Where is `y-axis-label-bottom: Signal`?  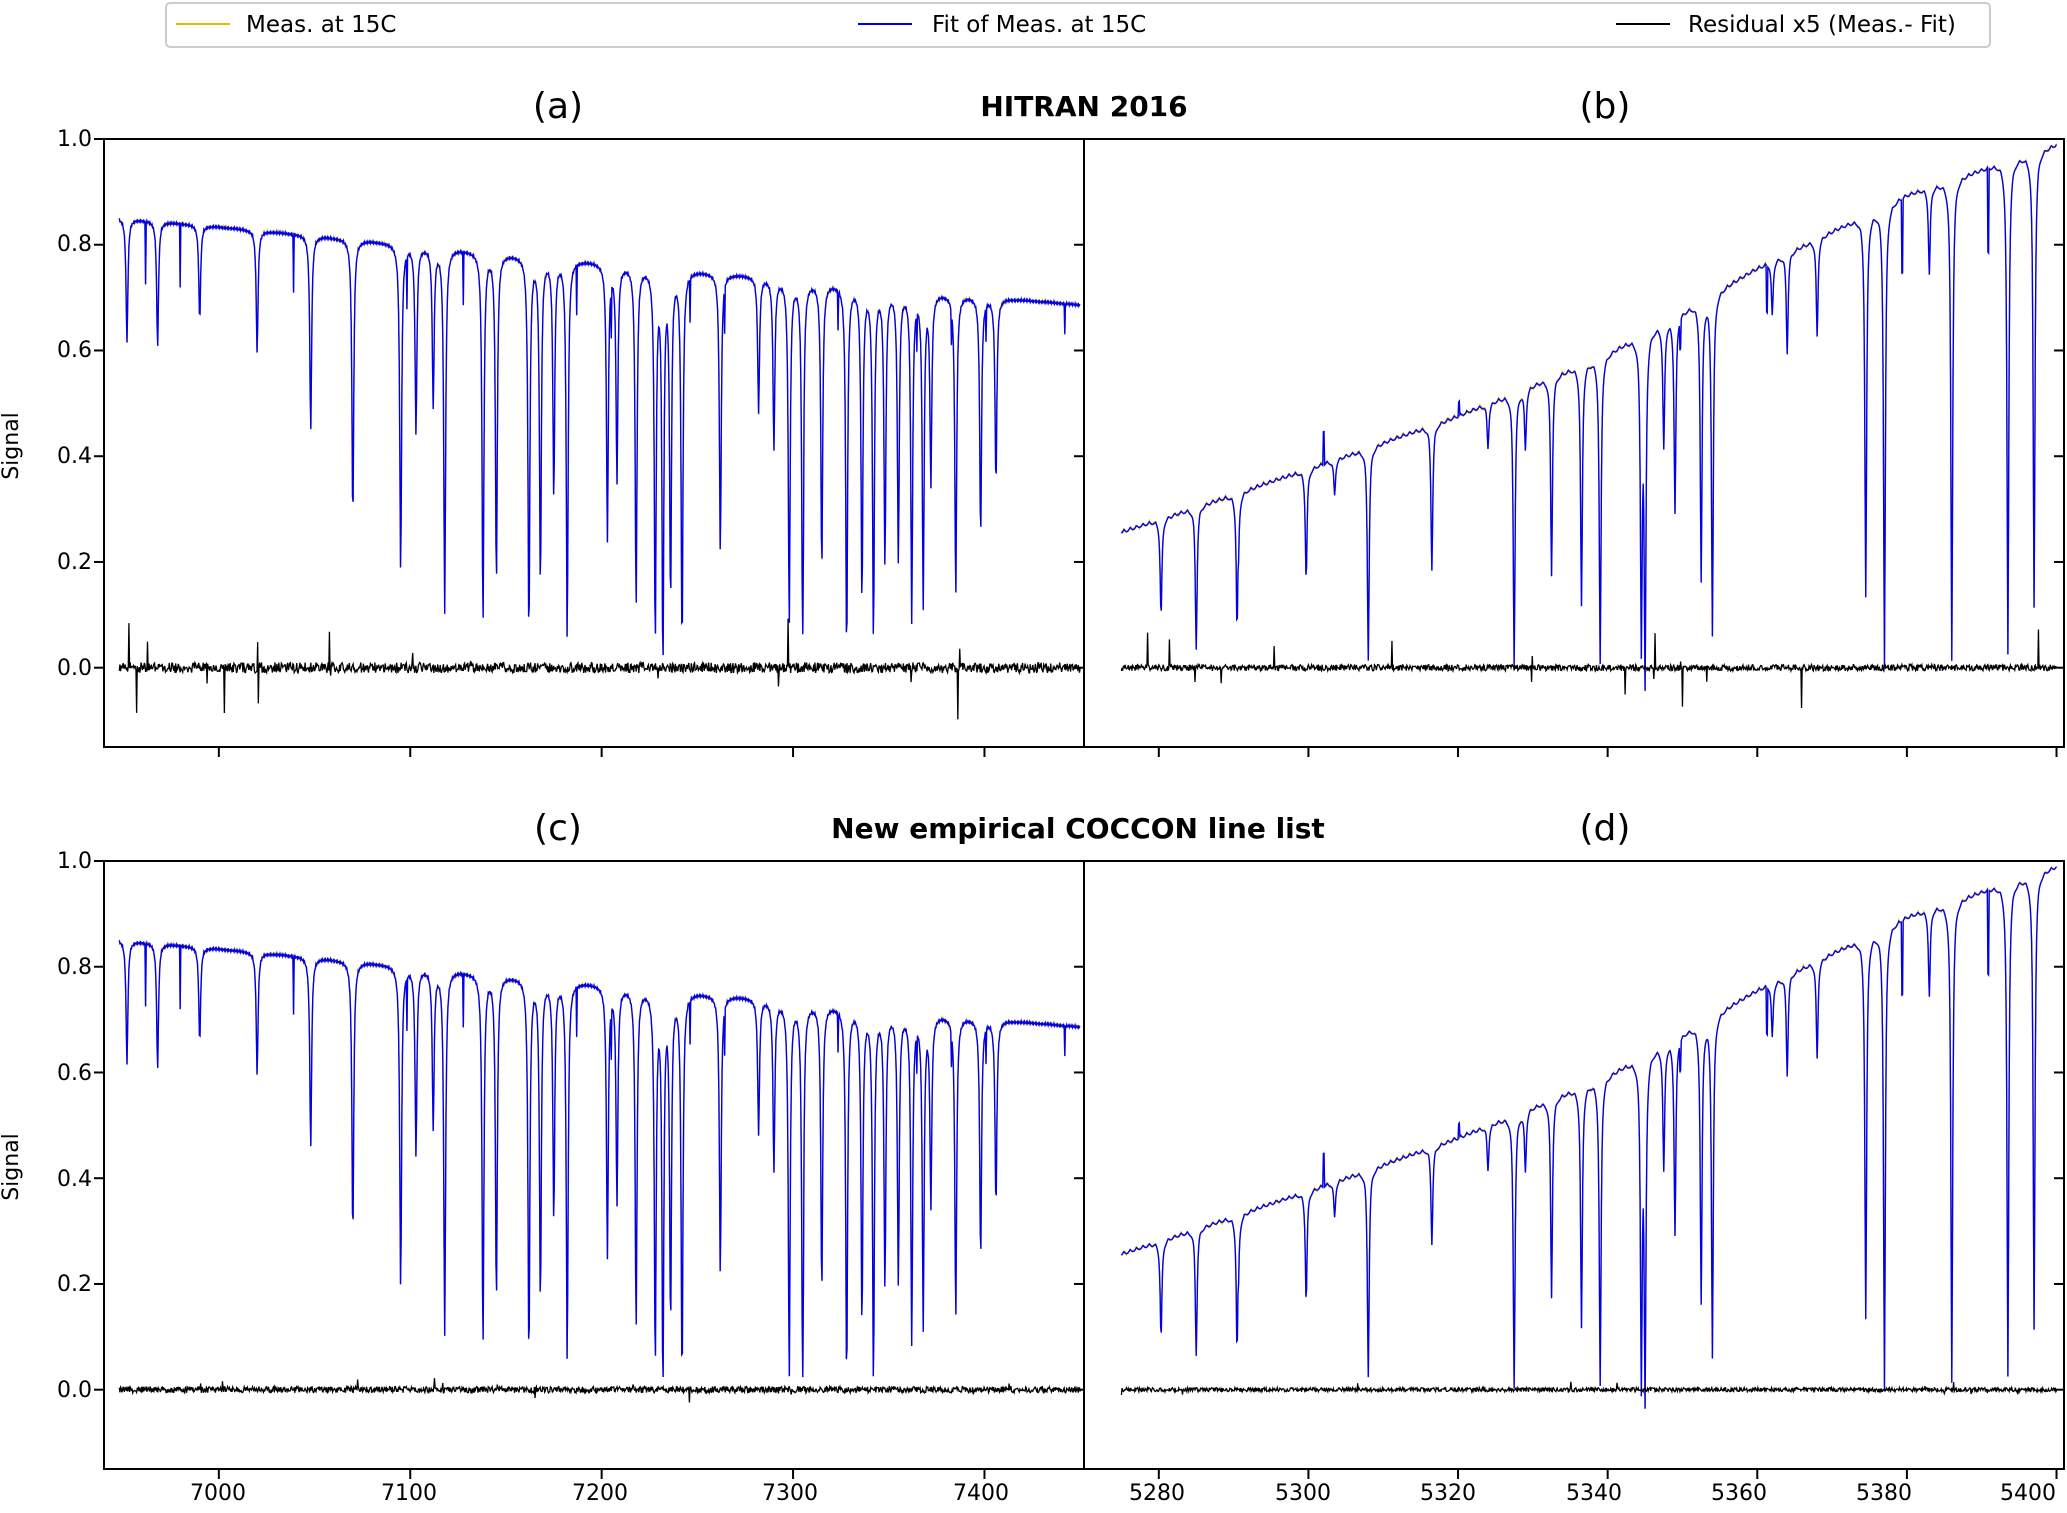 y-axis-label-bottom: Signal is located at coordinates (12, 1167).